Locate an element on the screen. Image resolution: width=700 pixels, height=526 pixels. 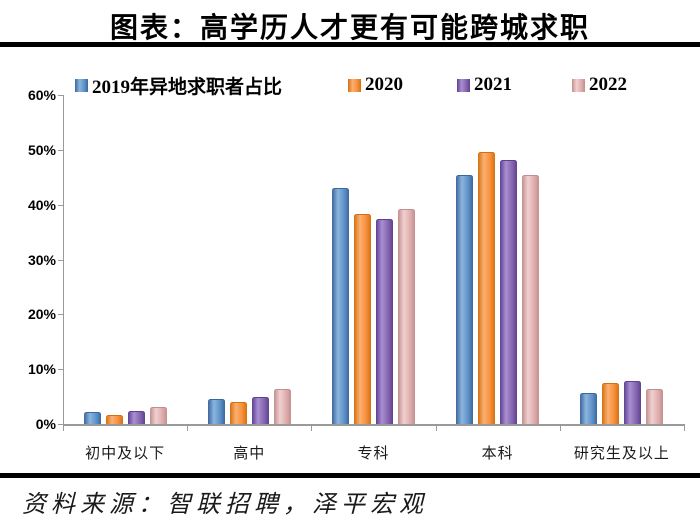
legend-label: 2021 is located at coordinates (493, 84).